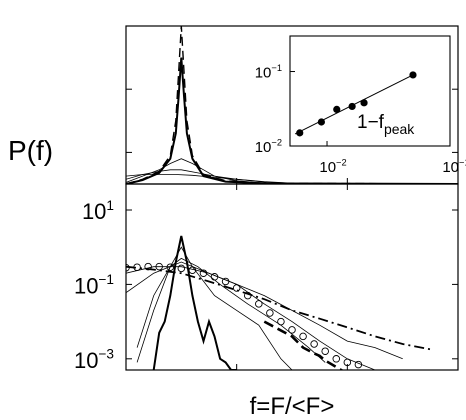 The height and width of the screenshot is (420, 466). I want to click on inset-y-tick-label-exponent: −2, so click(276, 143).